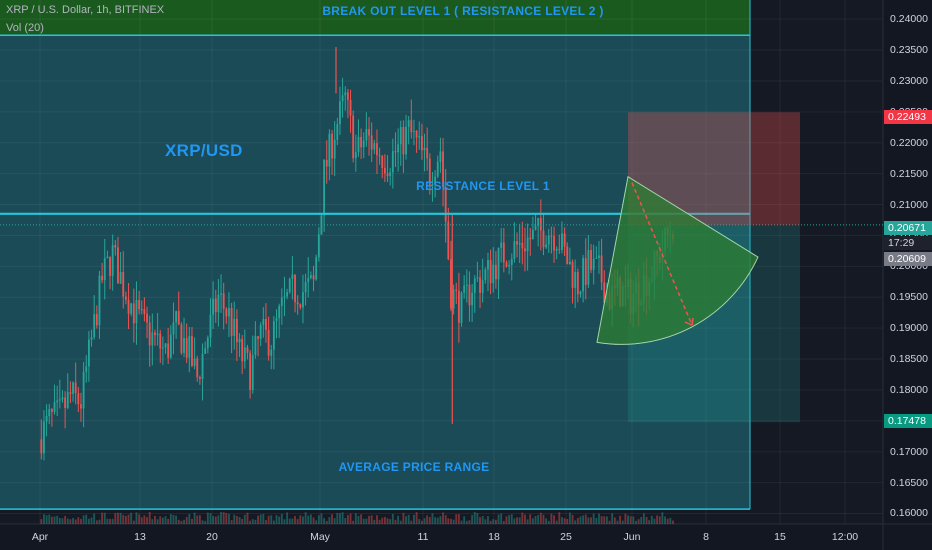 This screenshot has width=932, height=550. Describe the element at coordinates (212, 537) in the screenshot. I see `time-tick-label: 20` at that location.